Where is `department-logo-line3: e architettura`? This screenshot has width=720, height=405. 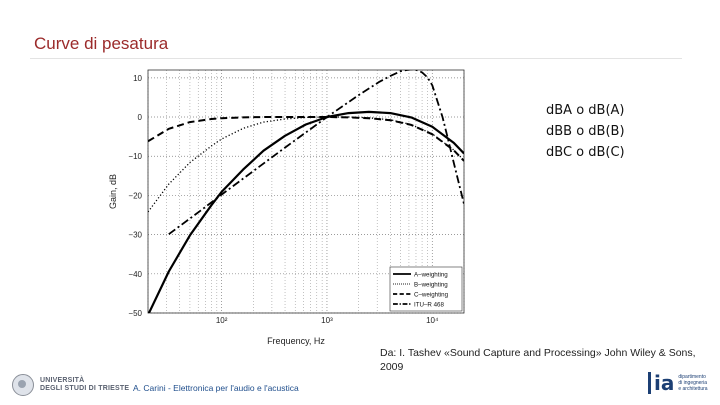
department-logo-line3: e architettura is located at coordinates (693, 389).